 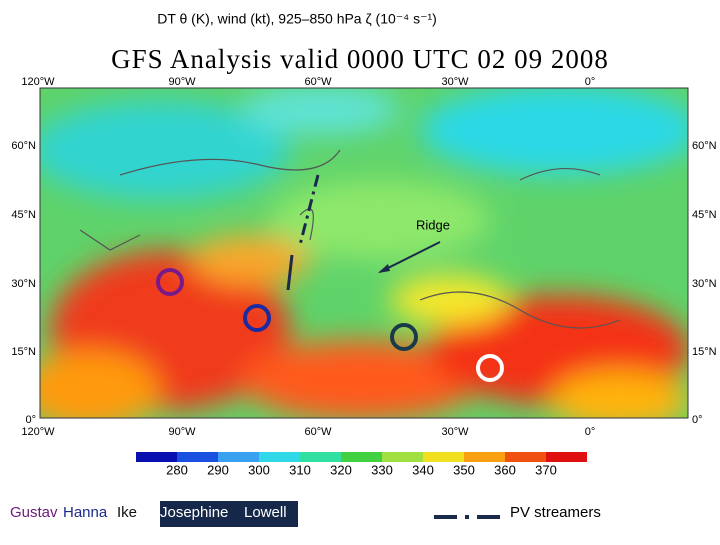 I want to click on lon-label-top: 60°W, so click(x=318, y=82).